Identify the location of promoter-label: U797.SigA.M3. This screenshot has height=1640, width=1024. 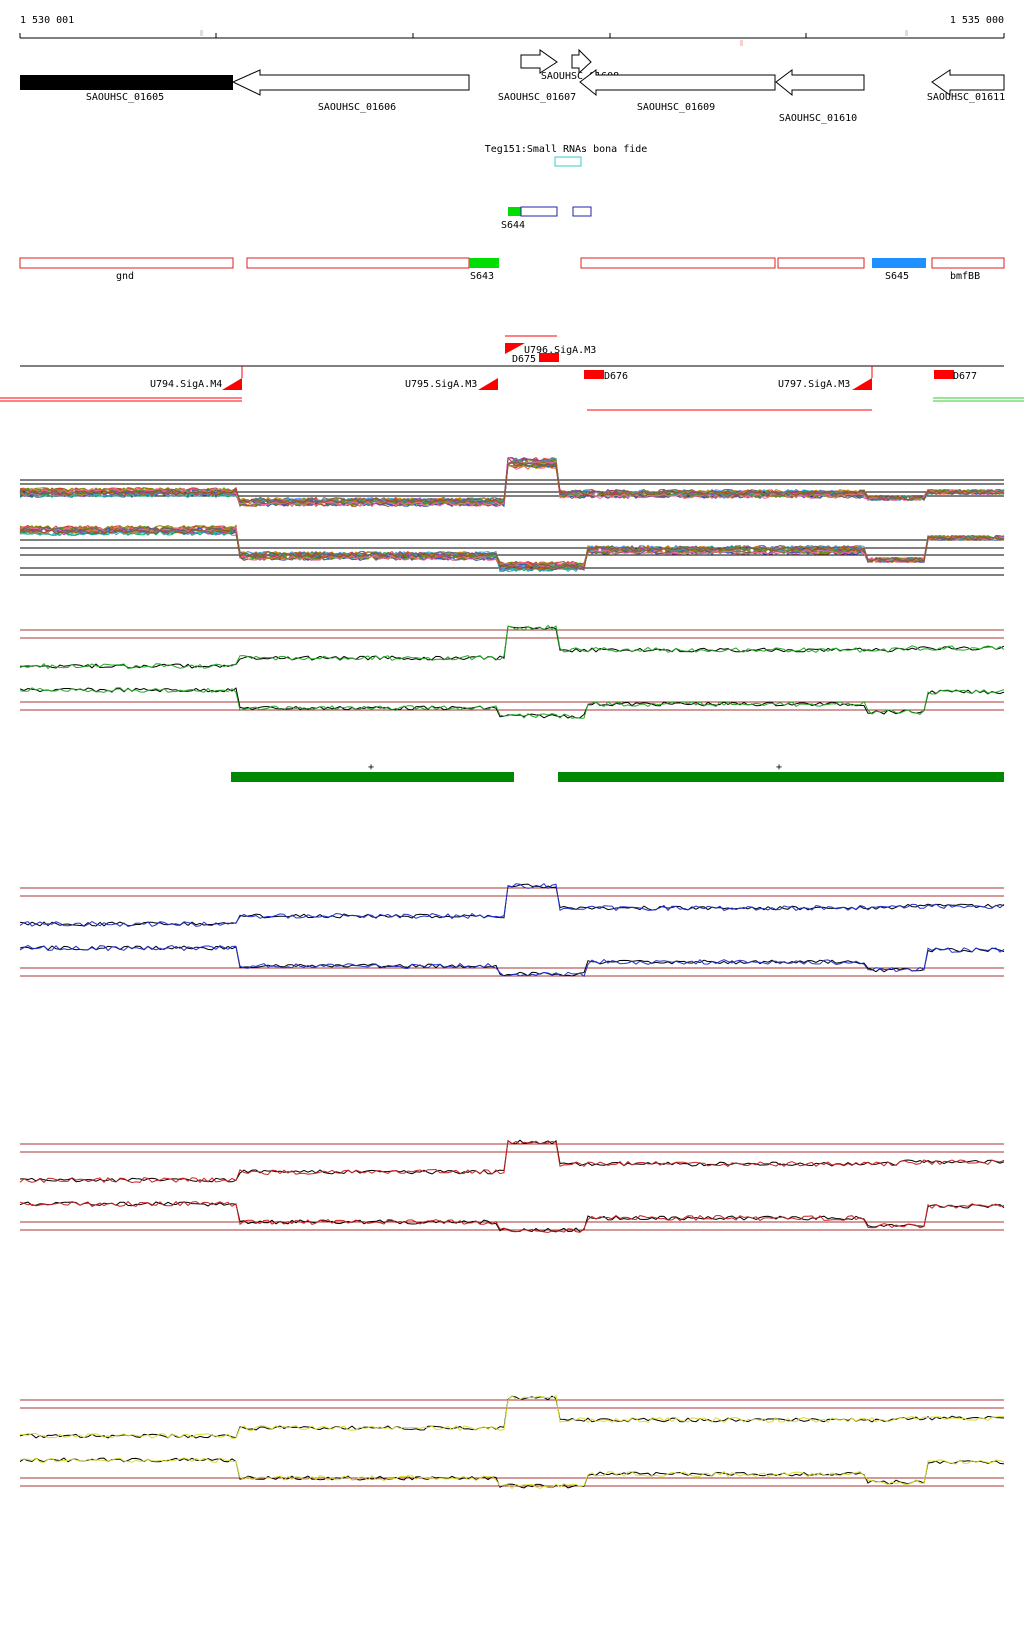
(814, 384).